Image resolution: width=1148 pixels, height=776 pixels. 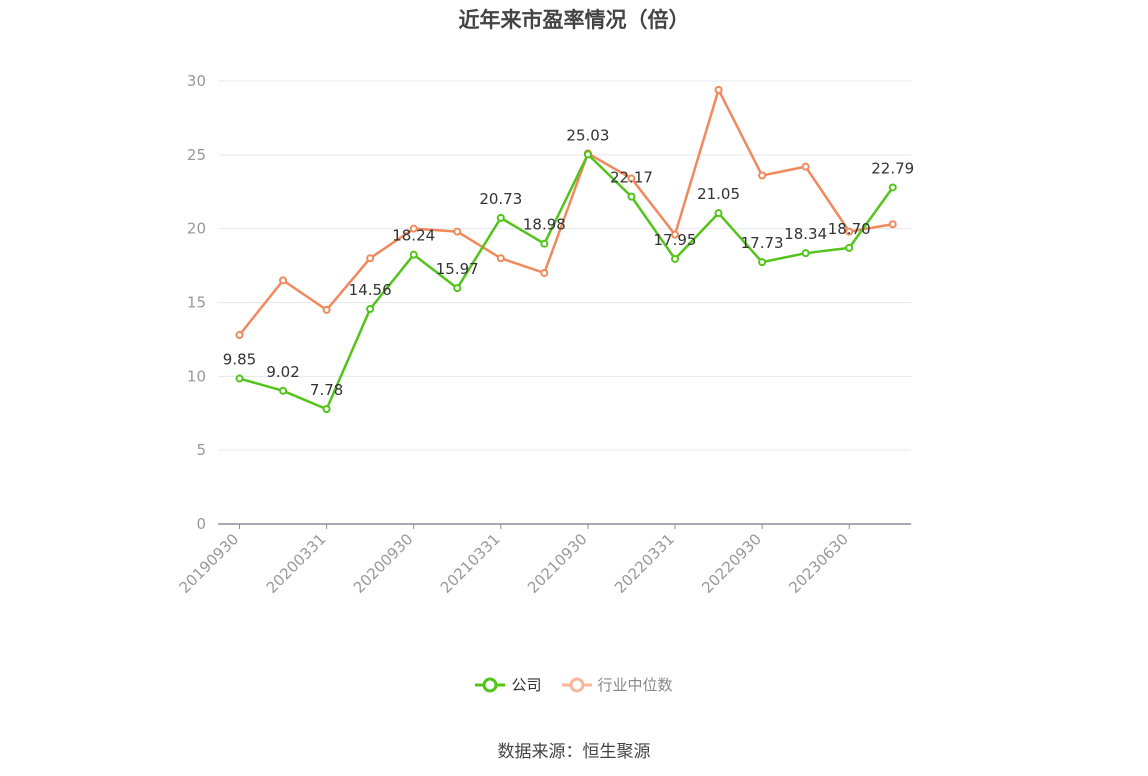 I want to click on company-data-label: 15.97, so click(x=457, y=269).